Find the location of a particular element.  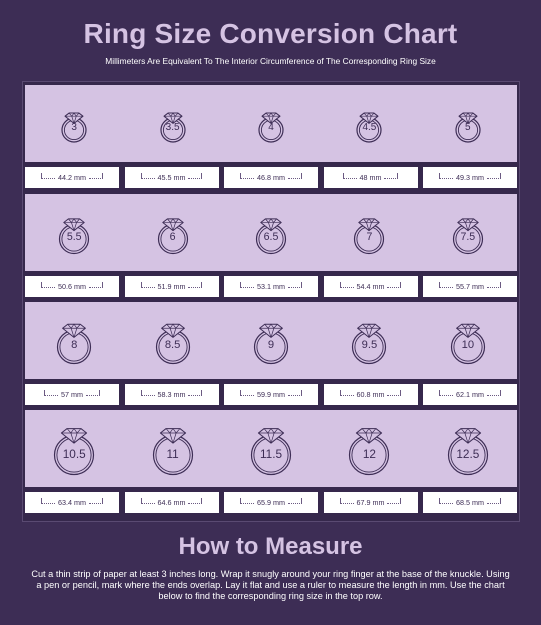

ring-size-label: 3.5 is located at coordinates (172, 127).